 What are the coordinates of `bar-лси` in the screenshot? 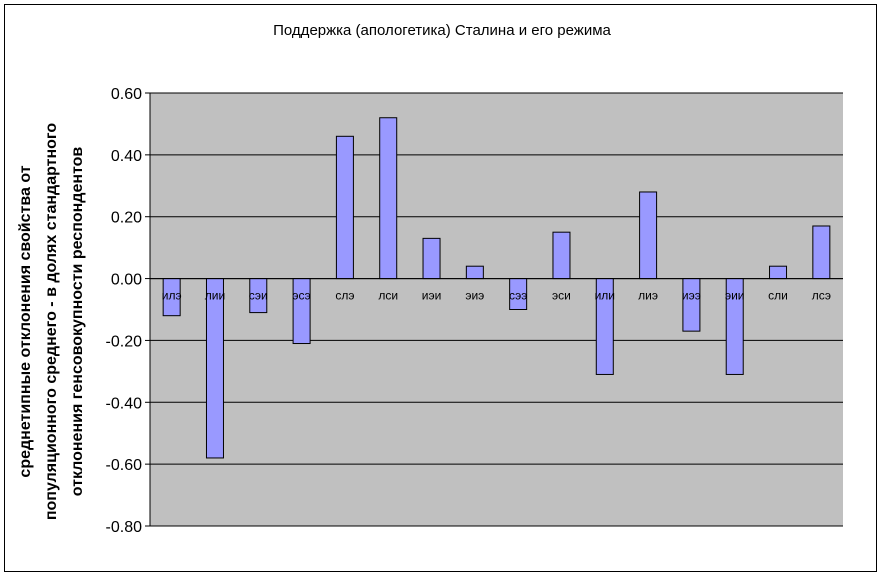 It's located at (388, 198).